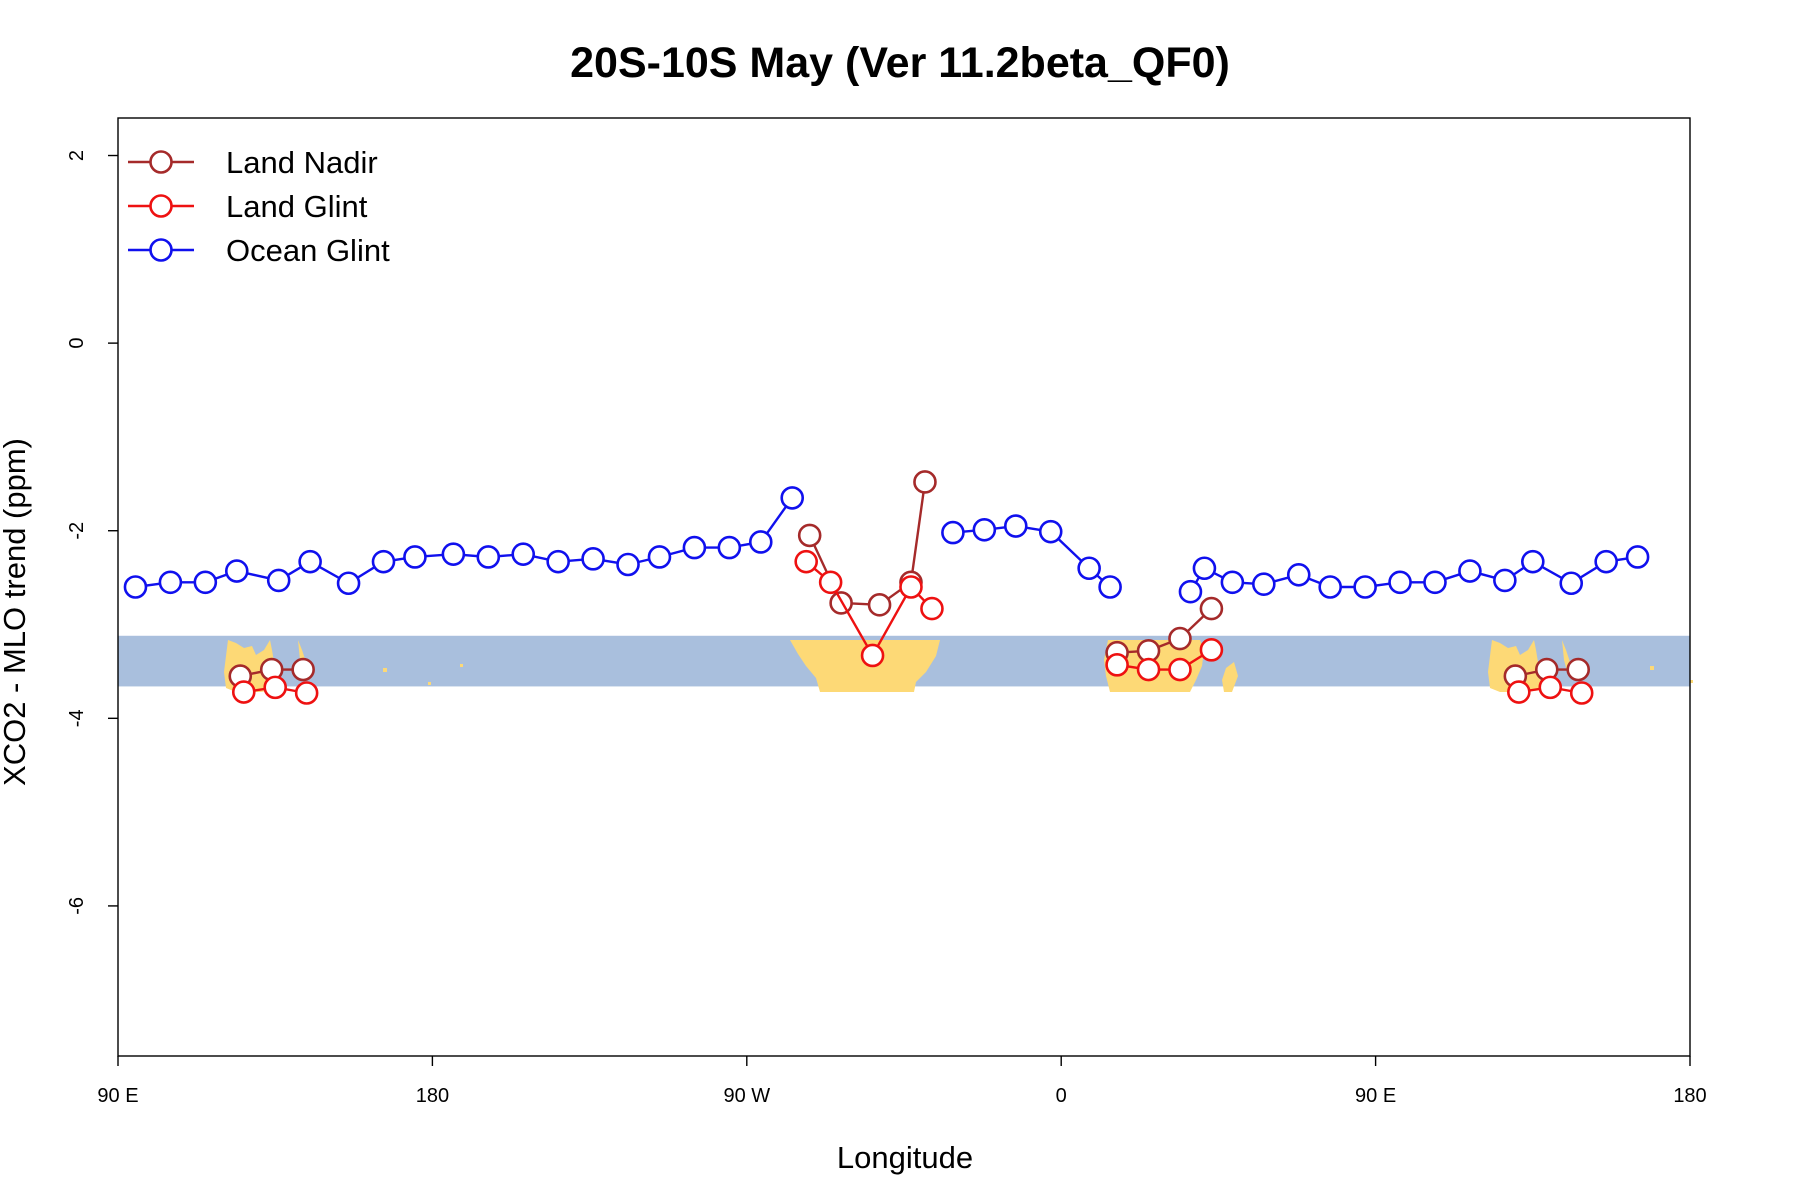 The width and height of the screenshot is (1800, 1200). Describe the element at coordinates (1689, 1096) in the screenshot. I see `x-tick-label: 180` at that location.